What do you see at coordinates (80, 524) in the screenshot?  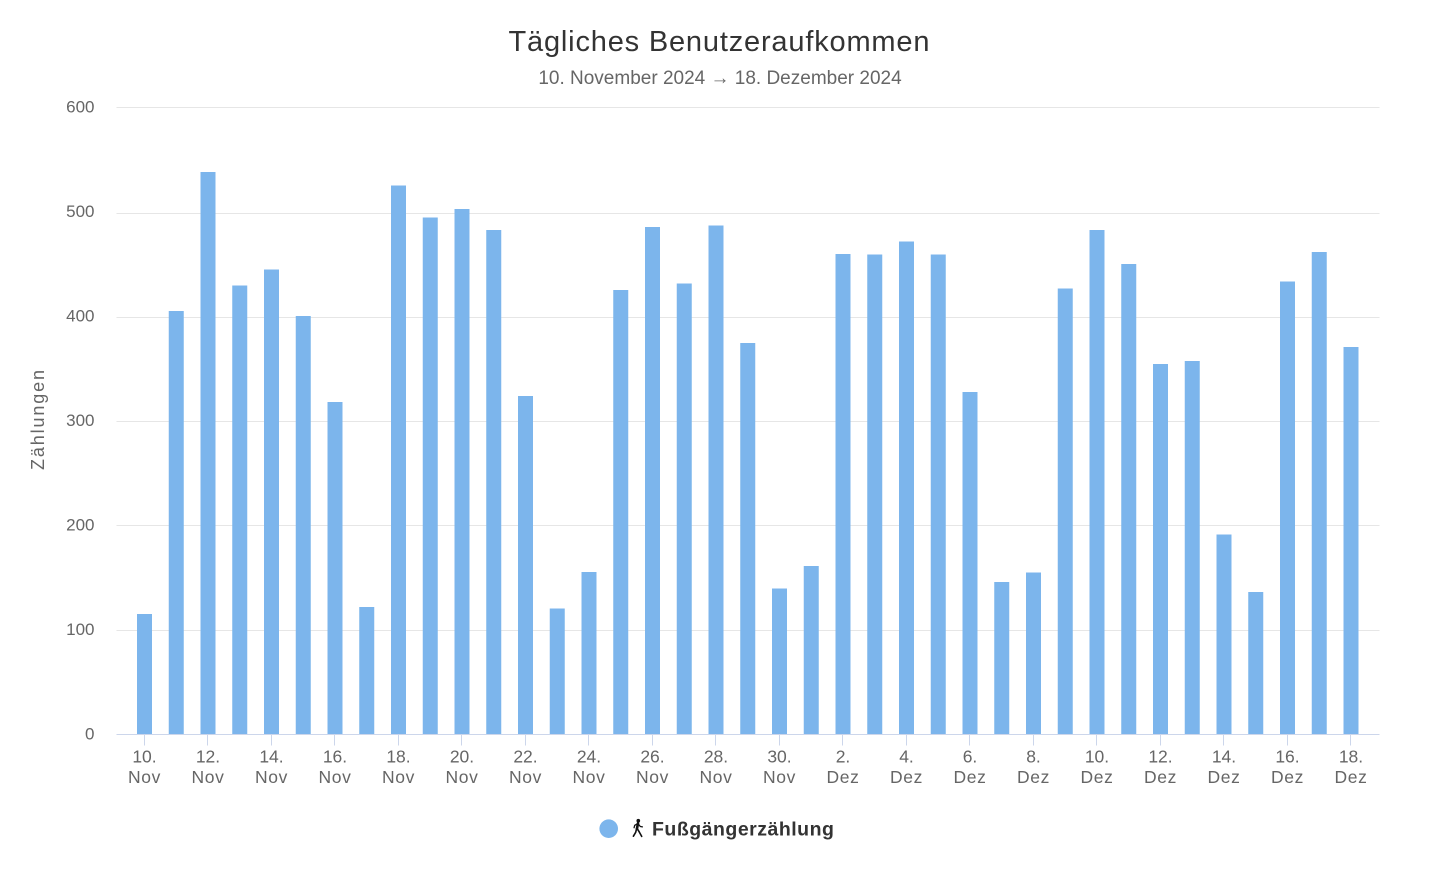 I see `svg-text: 200` at bounding box center [80, 524].